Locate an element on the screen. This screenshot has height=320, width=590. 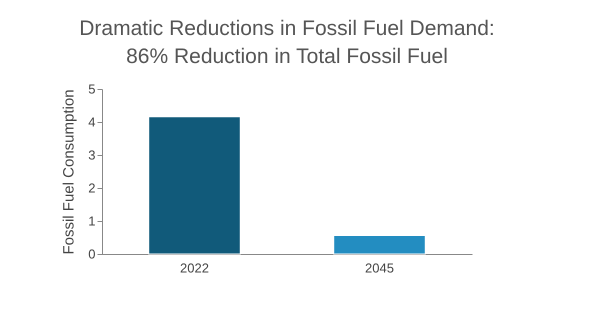
text: 86% Reduction in Total Fossil Fuel is located at coordinates (287, 56).